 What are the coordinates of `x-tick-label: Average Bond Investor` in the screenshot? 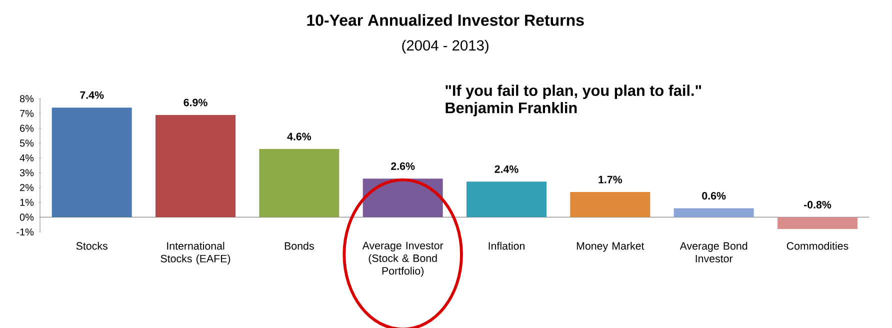 It's located at (714, 252).